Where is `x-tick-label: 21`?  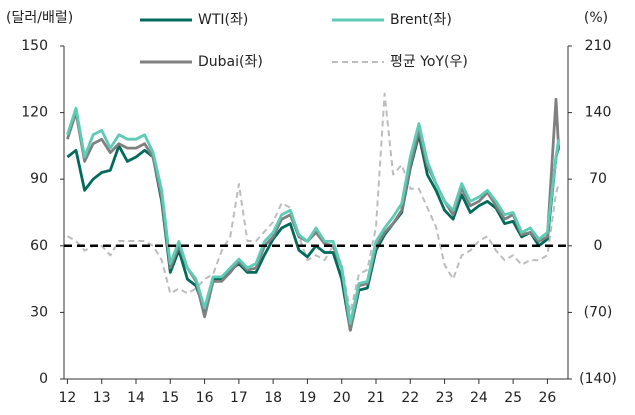
x-tick-label: 21 is located at coordinates (376, 398).